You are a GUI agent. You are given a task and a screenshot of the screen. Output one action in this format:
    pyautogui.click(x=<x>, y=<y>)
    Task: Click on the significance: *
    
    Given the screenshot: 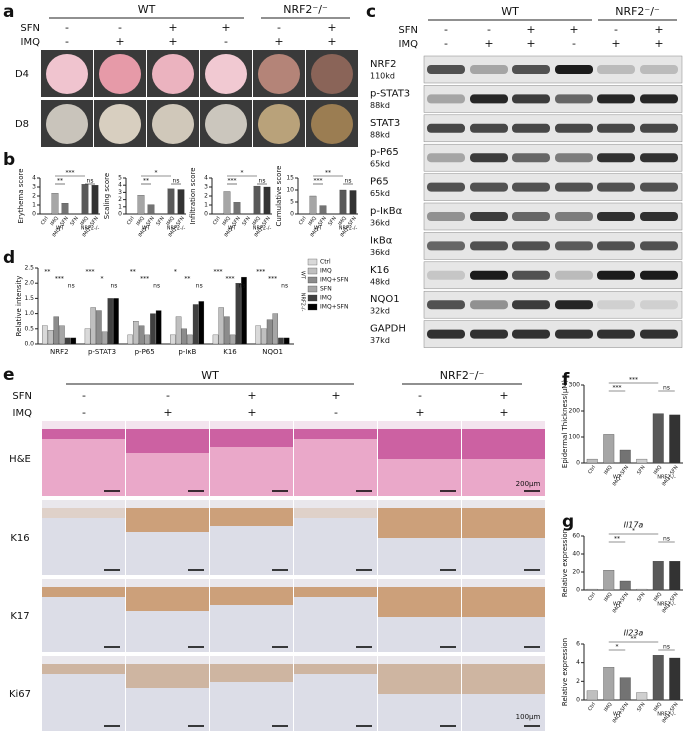 What is the action you would take?
    pyautogui.click(x=156, y=173)
    